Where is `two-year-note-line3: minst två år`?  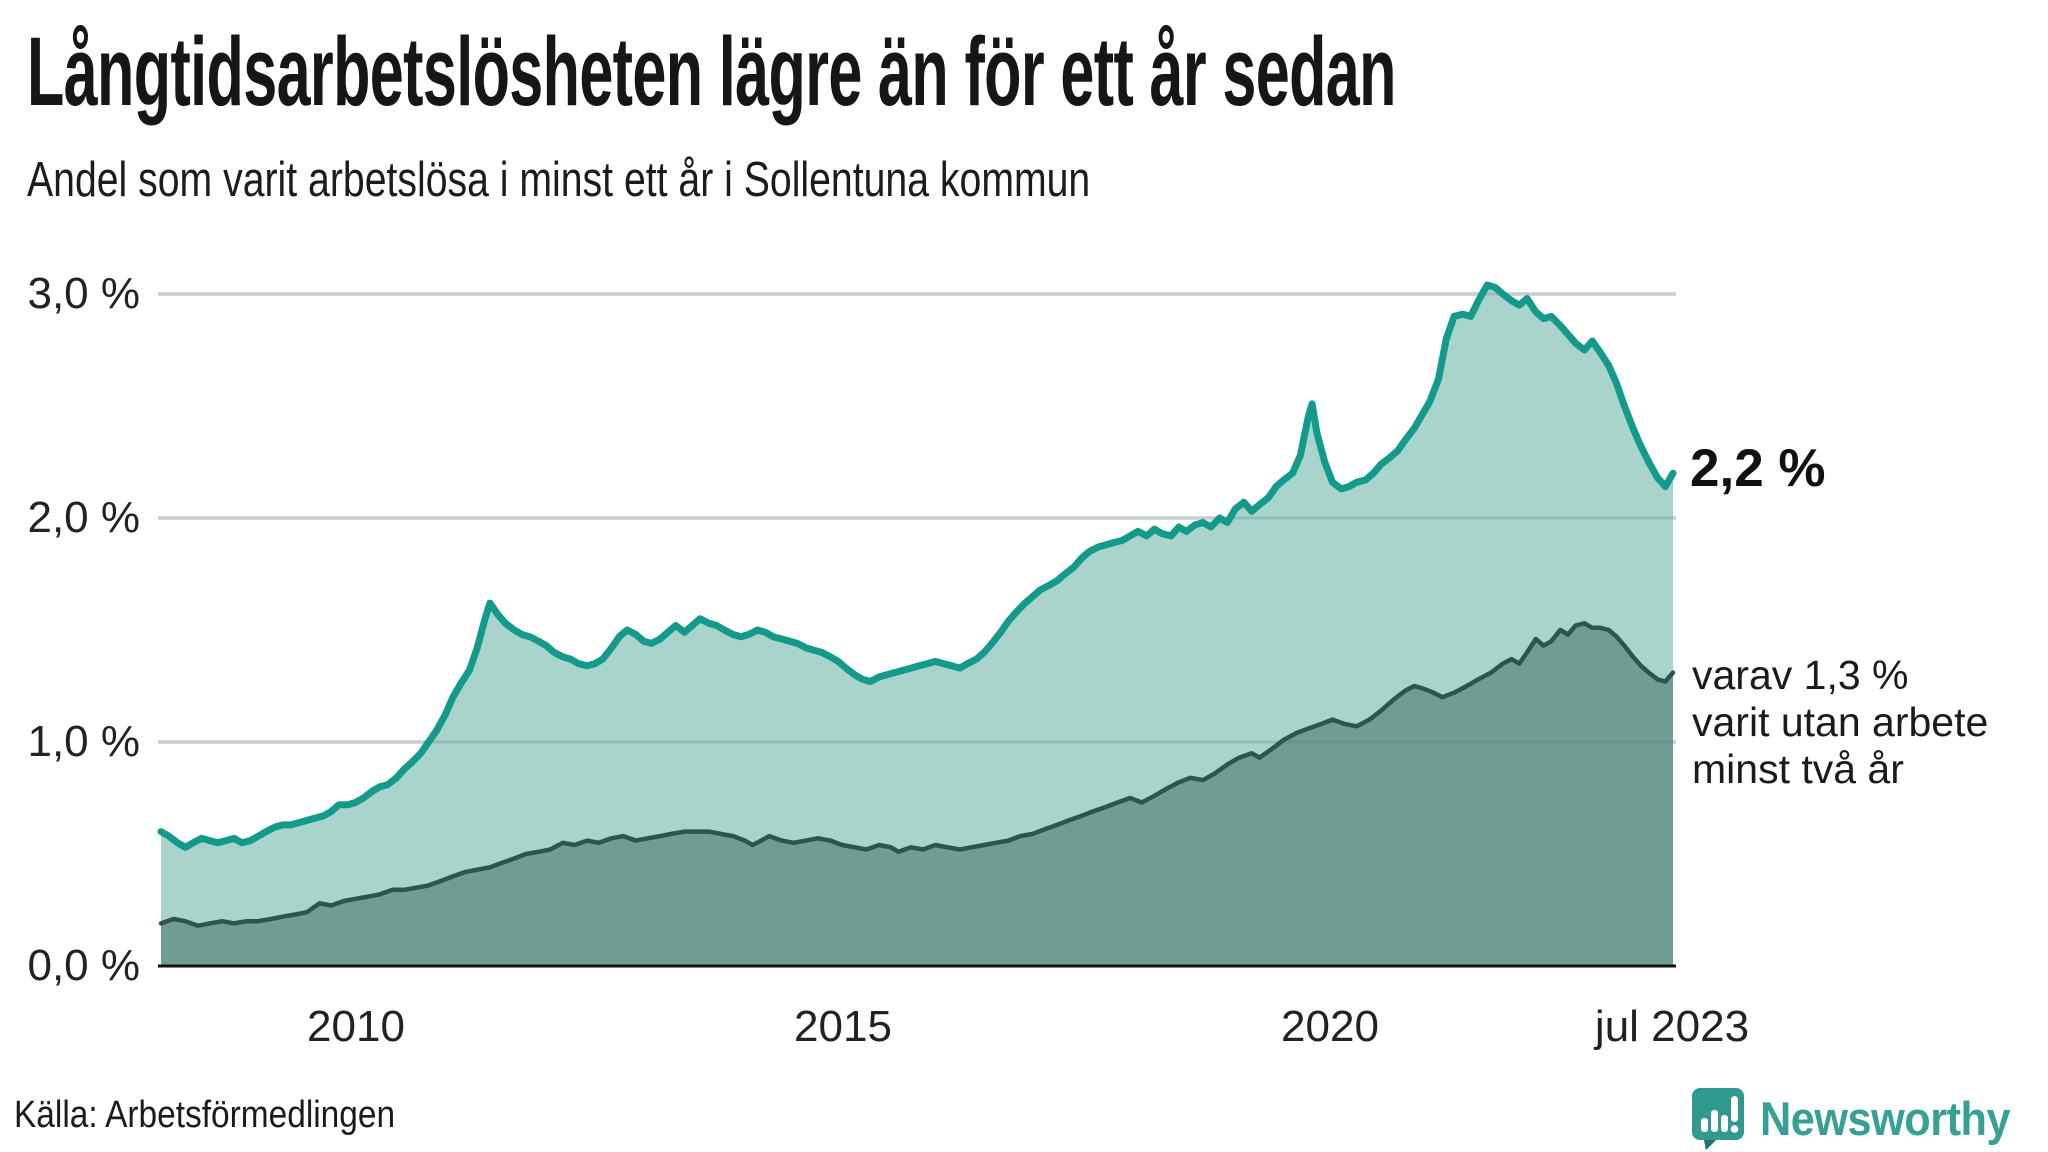
two-year-note-line3: minst två år is located at coordinates (1798, 769).